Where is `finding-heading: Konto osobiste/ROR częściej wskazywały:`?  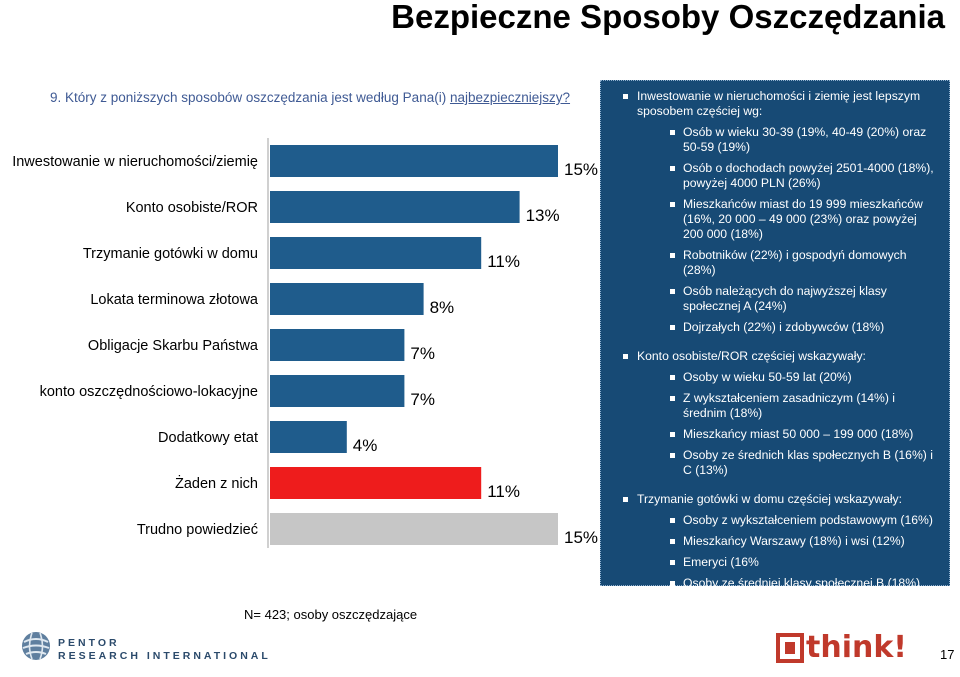
finding-heading: Konto osobiste/ROR częściej wskazywały: is located at coordinates (776, 356).